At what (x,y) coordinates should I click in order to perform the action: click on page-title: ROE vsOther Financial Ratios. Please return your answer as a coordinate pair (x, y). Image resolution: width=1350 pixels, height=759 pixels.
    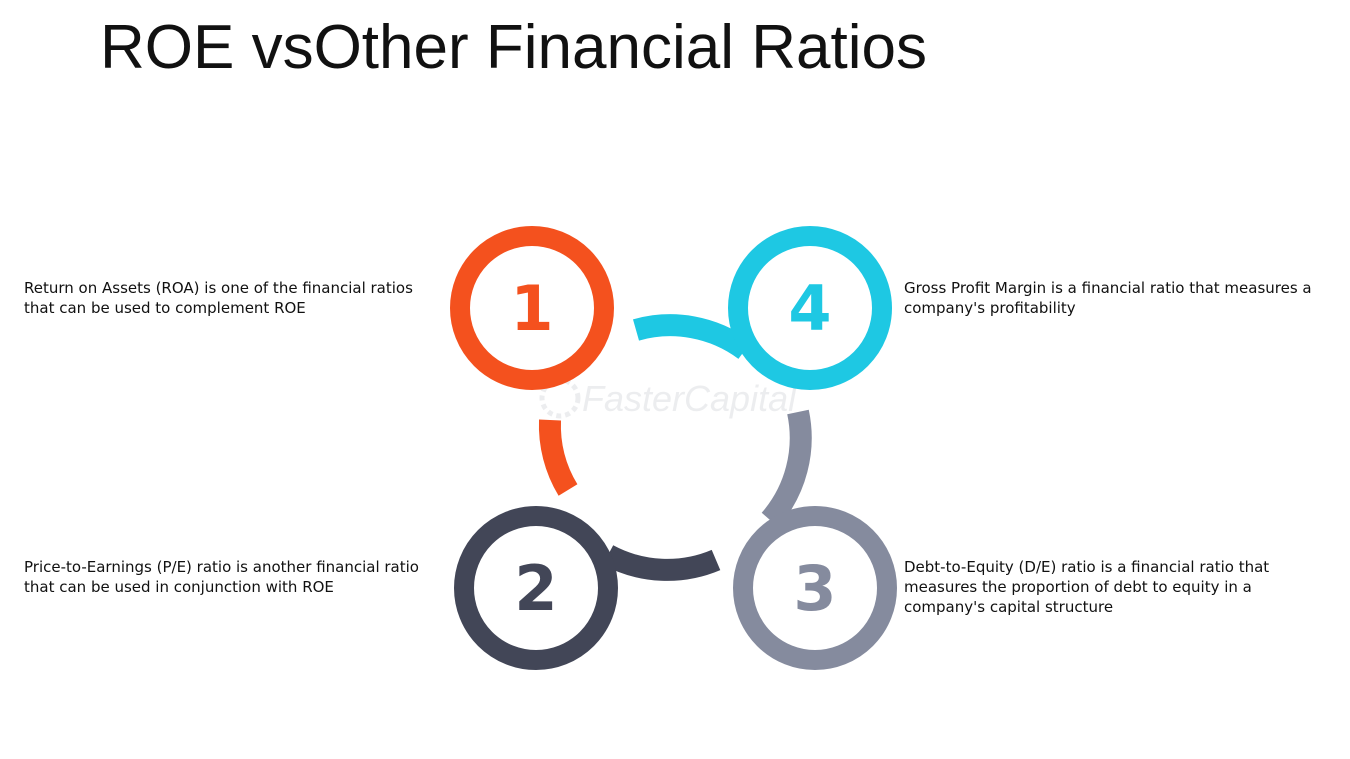
    Looking at the image, I should click on (513, 47).